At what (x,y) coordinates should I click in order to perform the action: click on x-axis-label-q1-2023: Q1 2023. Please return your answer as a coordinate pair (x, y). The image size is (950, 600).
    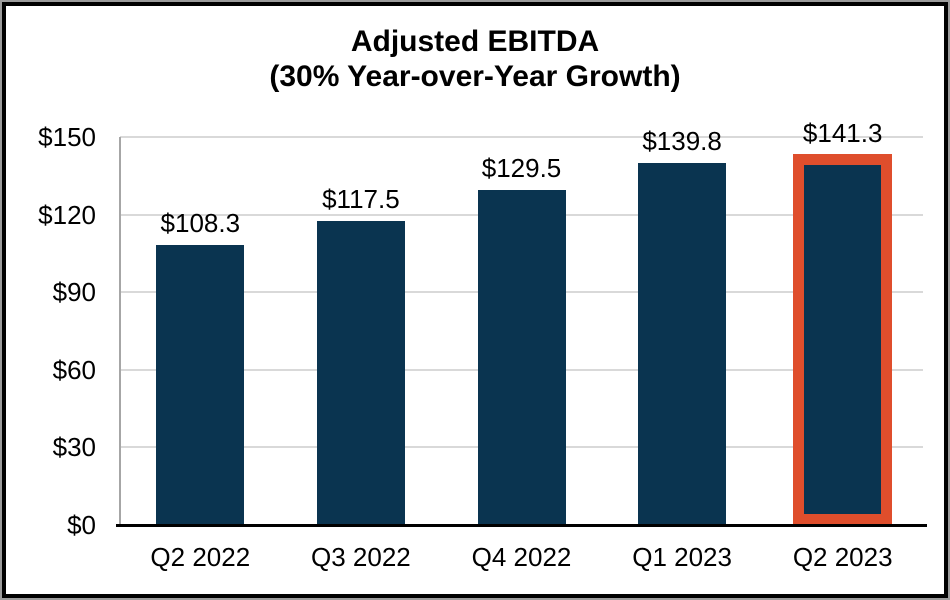
    Looking at the image, I should click on (682, 557).